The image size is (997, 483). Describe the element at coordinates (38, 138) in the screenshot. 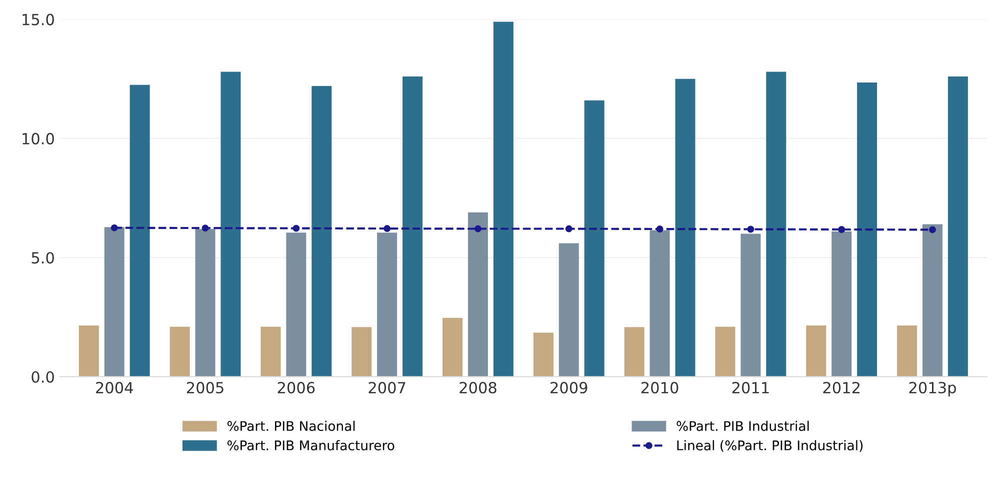

I see `y-tick-label: 10.0` at that location.